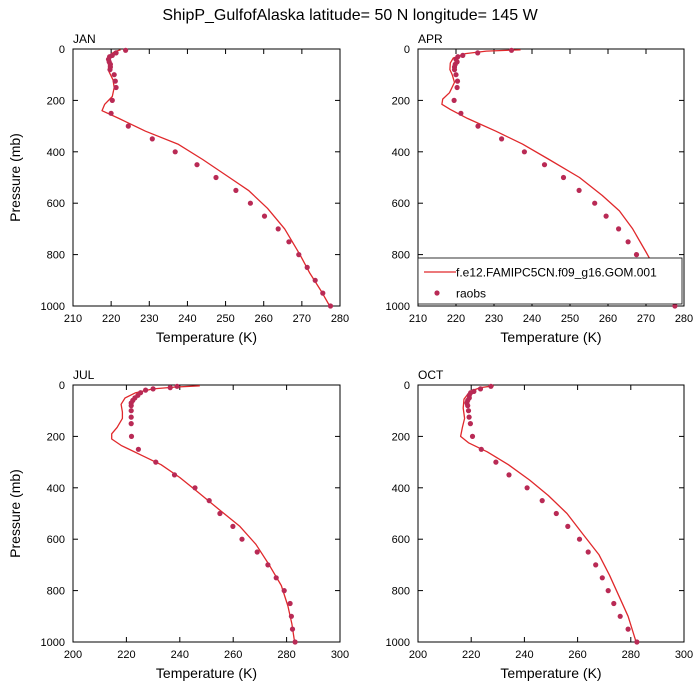 This screenshot has width=700, height=700. I want to click on legend-obs-label: raobs, so click(471, 294).